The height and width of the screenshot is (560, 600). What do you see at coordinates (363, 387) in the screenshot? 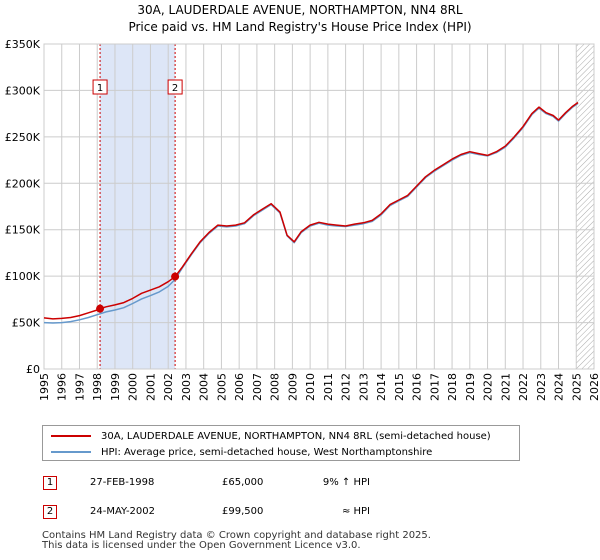
I see `x-tick-label: 2013` at bounding box center [363, 387].